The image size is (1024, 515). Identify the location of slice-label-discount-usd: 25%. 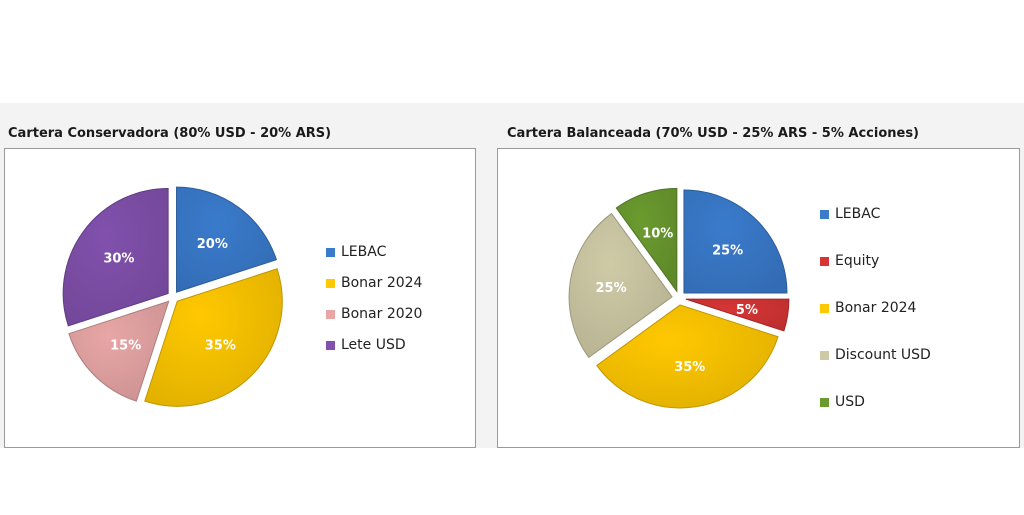
(610, 288).